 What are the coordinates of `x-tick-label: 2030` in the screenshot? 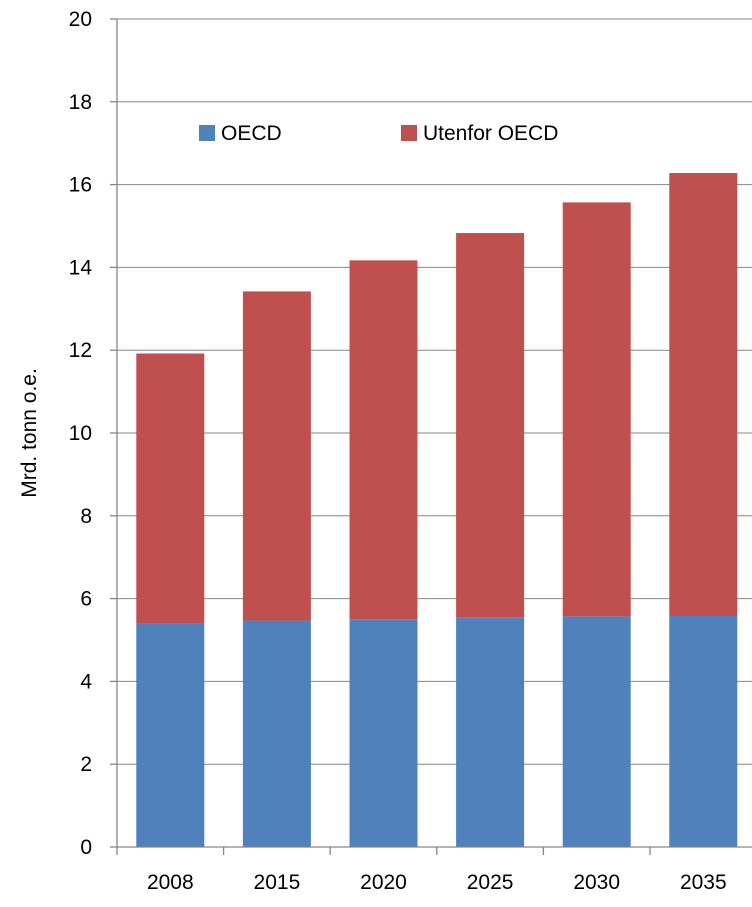 It's located at (596, 882).